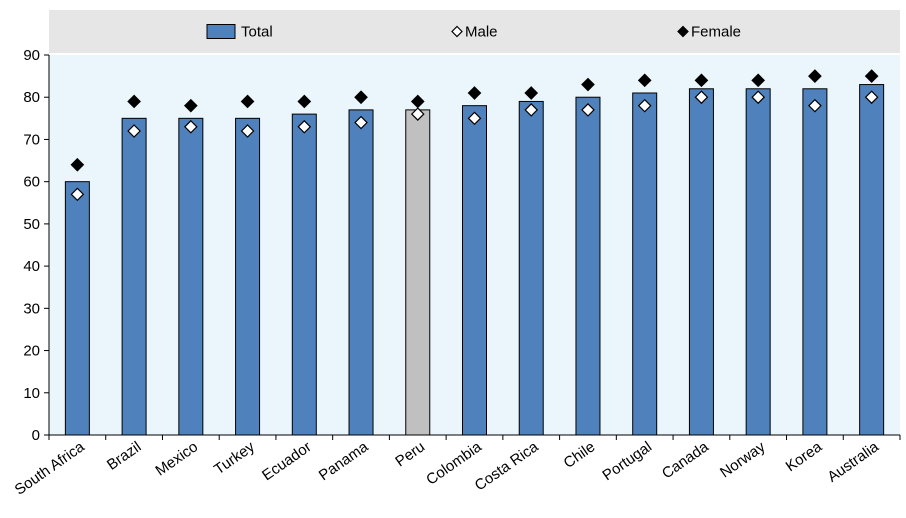 The height and width of the screenshot is (518, 906). Describe the element at coordinates (758, 80) in the screenshot. I see `female-marker-norway` at that location.